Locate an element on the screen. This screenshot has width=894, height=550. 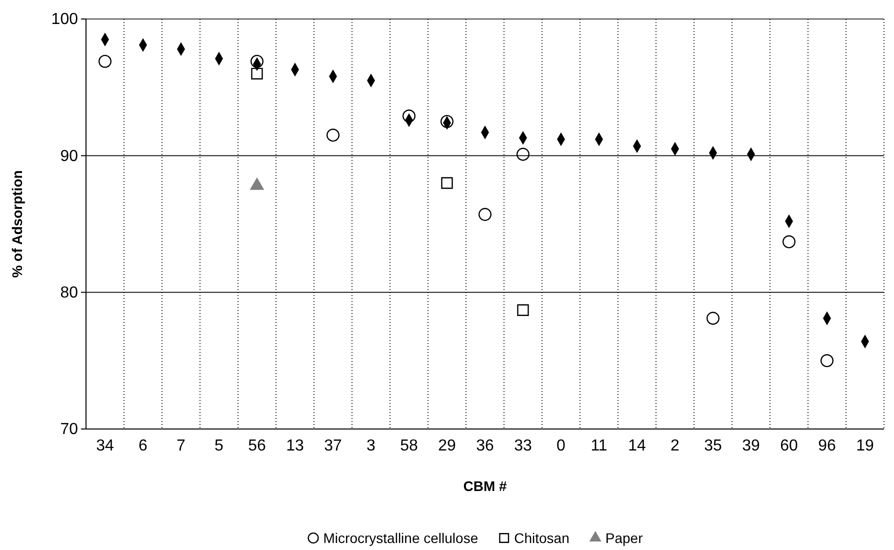
x-tick-label: 60 is located at coordinates (789, 445).